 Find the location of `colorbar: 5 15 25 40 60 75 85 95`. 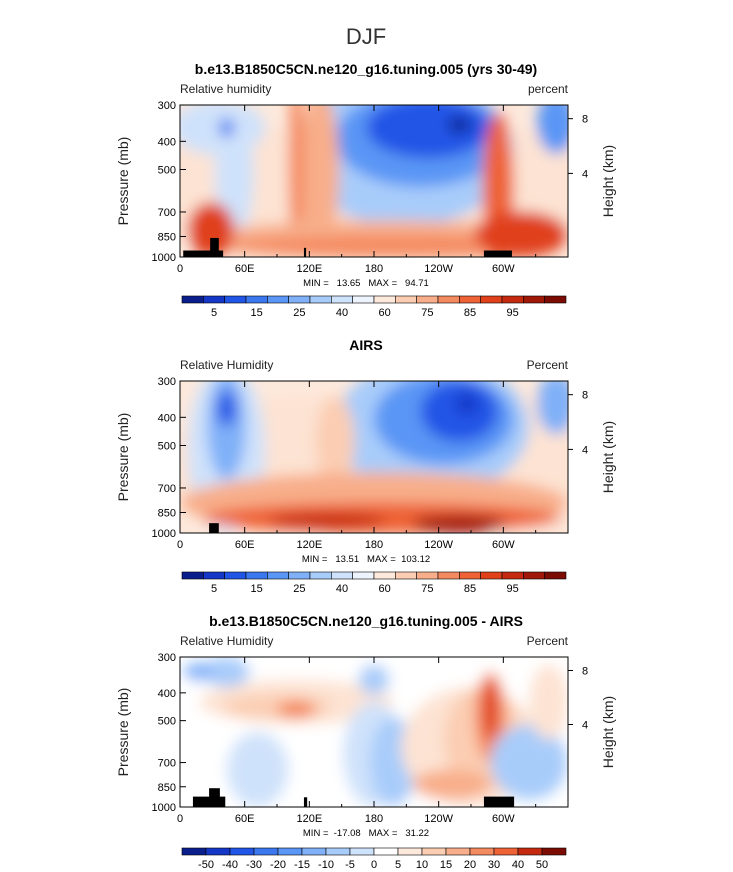

colorbar: 5 15 25 40 60 75 85 95 is located at coordinates (374, 583).